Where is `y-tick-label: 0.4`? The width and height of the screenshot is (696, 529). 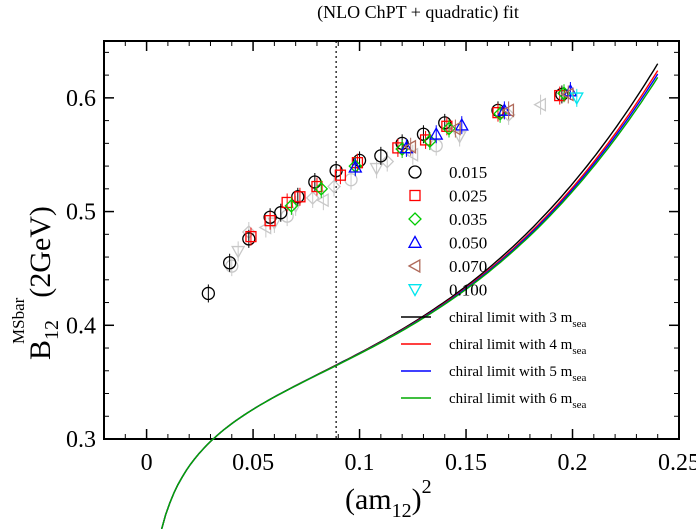 y-tick-label: 0.4 is located at coordinates (81, 326).